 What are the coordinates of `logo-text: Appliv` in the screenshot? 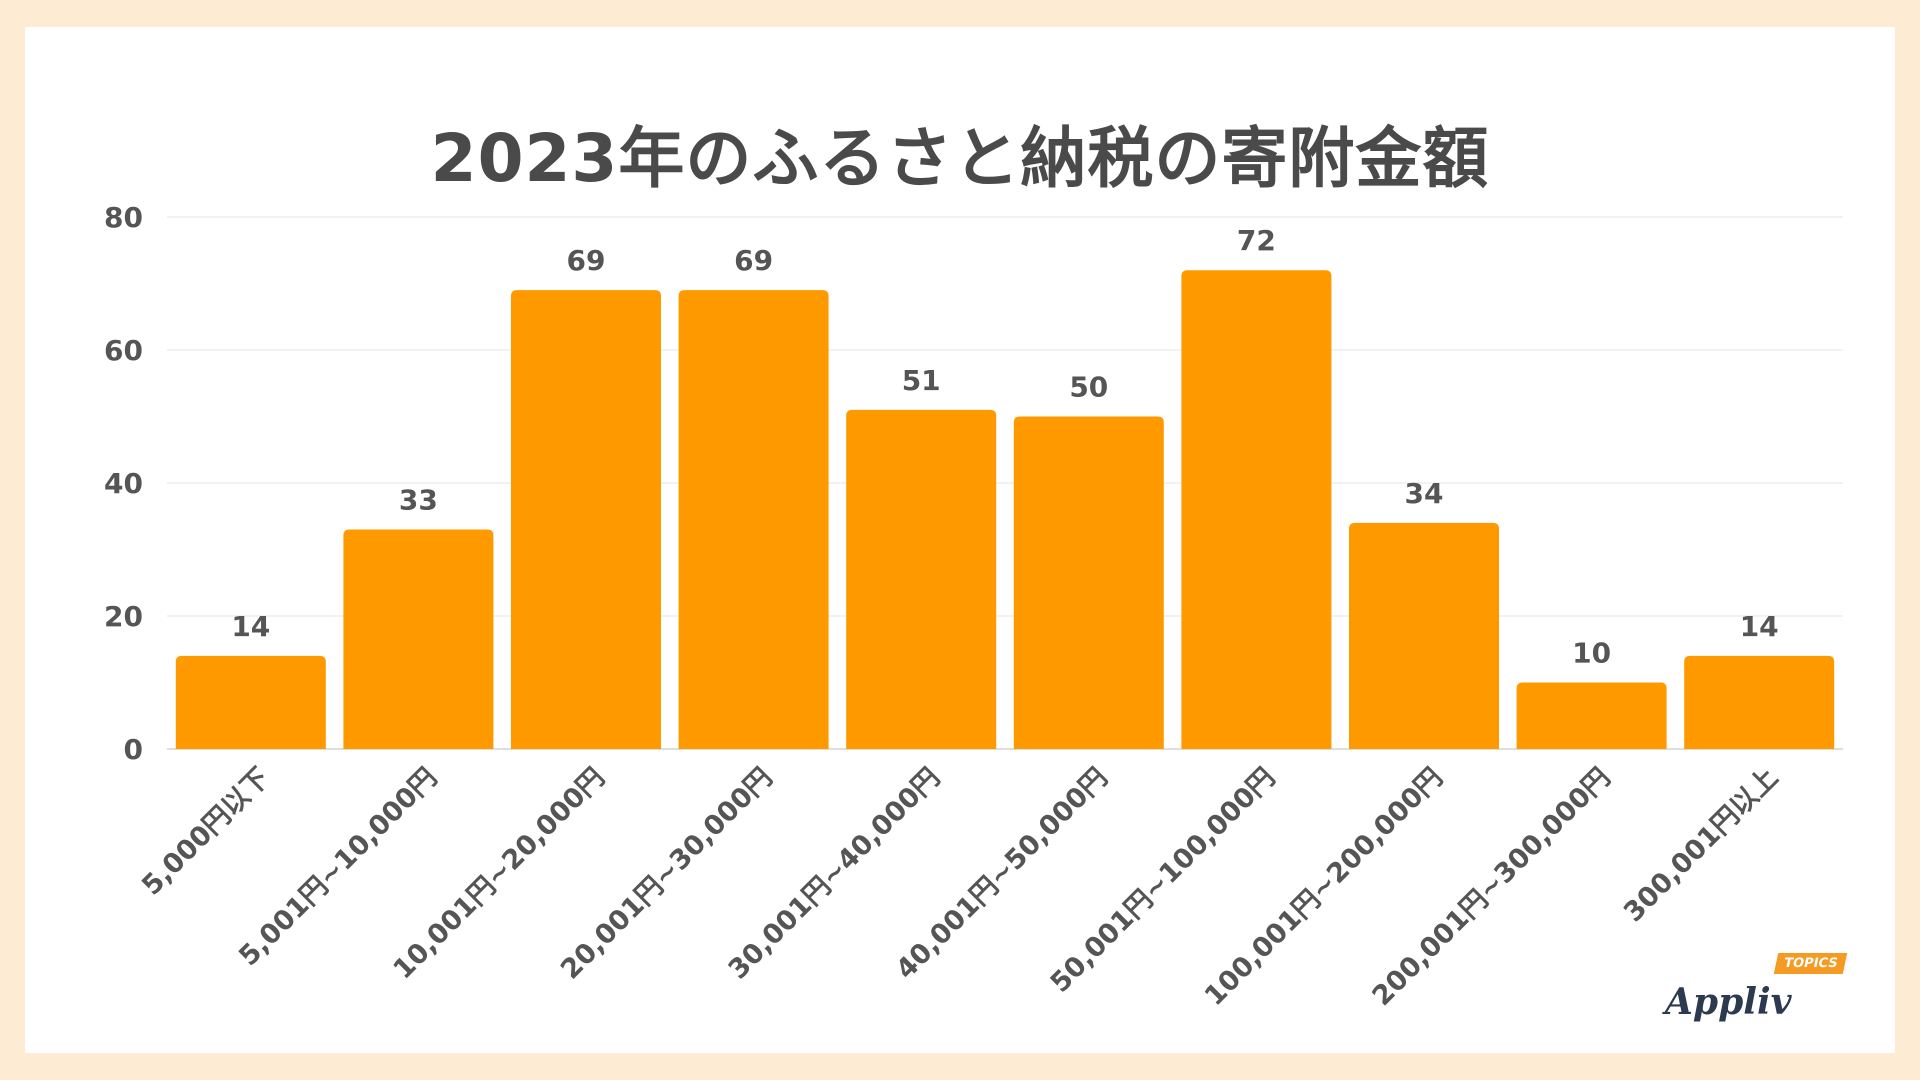 It's located at (1728, 1002).